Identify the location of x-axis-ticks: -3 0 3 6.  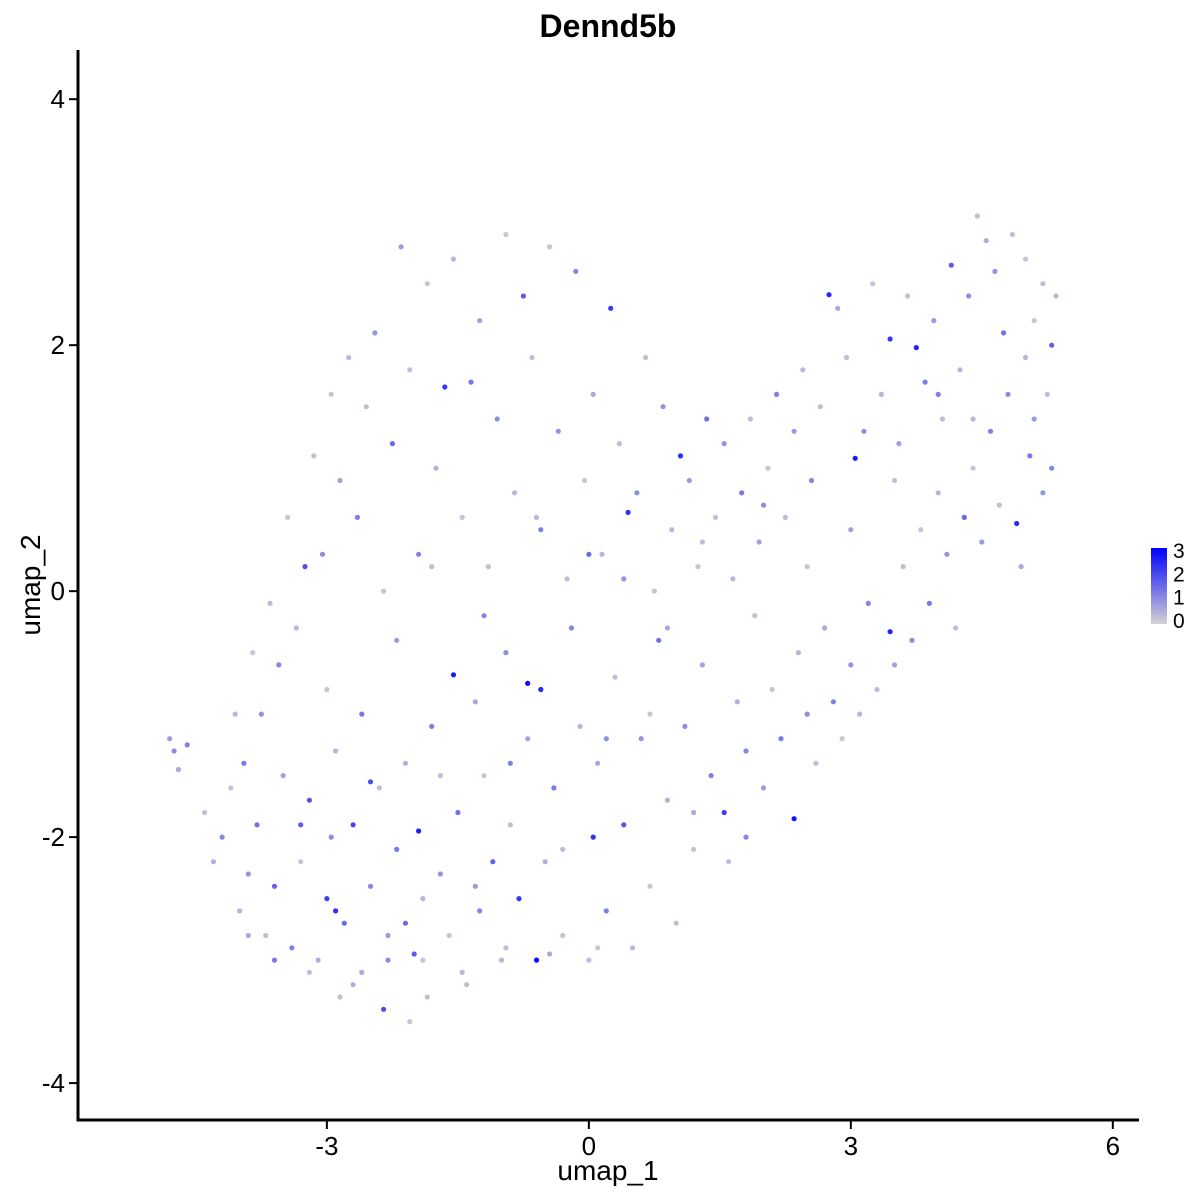
(717, 1140).